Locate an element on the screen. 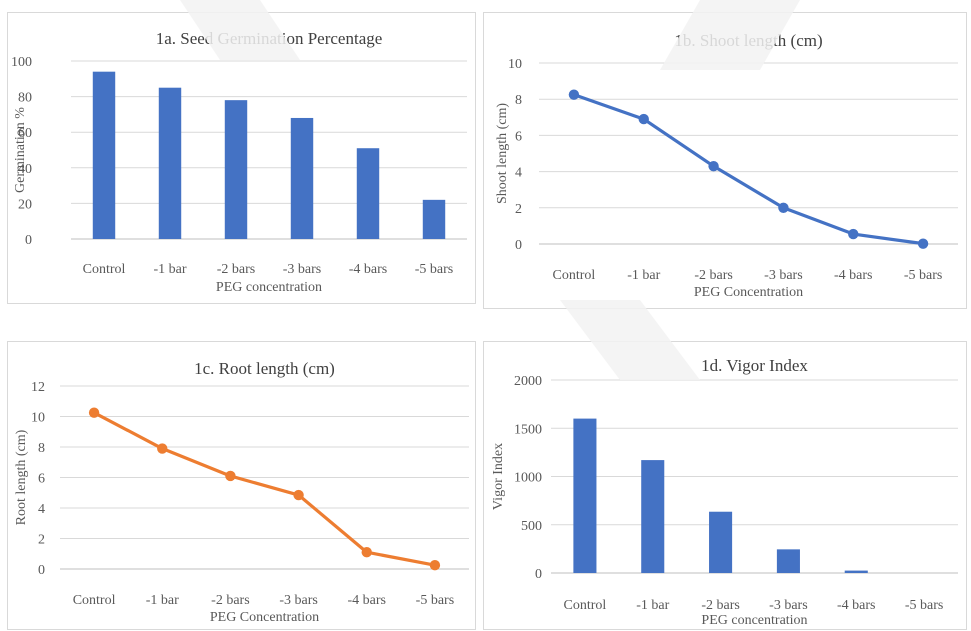 This screenshot has width=971, height=631. y-axis-title: Germination % is located at coordinates (20, 150).